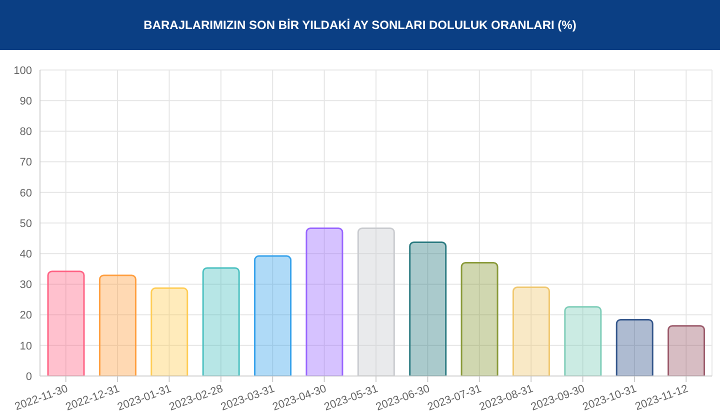 The height and width of the screenshot is (420, 720). Describe the element at coordinates (29, 376) in the screenshot. I see `y-tick-label: 0` at that location.